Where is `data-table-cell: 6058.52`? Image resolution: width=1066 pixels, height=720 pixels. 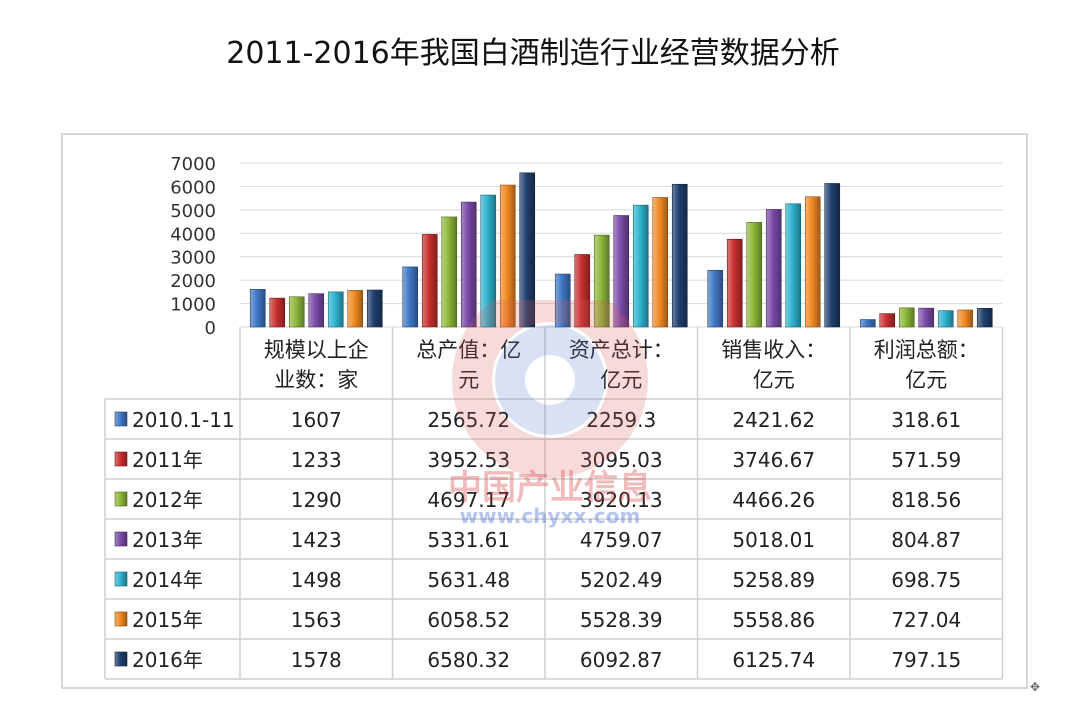
data-table-cell: 6058.52 is located at coordinates (468, 620).